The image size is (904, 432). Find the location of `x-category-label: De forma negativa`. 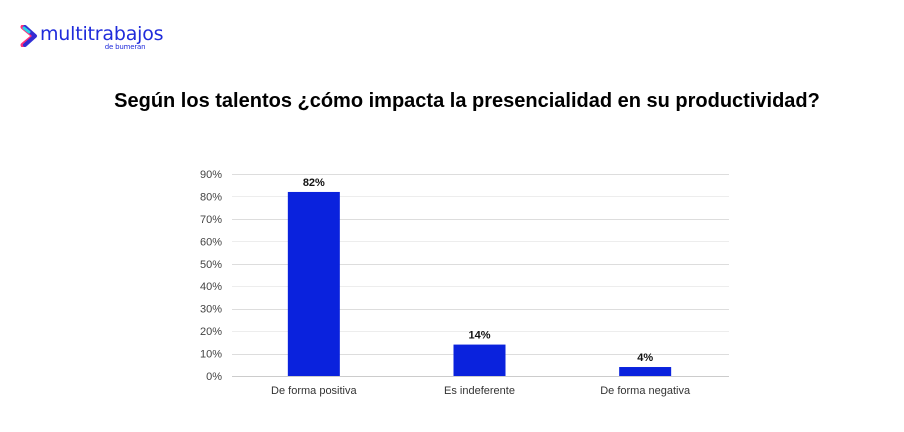

x-category-label: De forma negativa is located at coordinates (645, 391).